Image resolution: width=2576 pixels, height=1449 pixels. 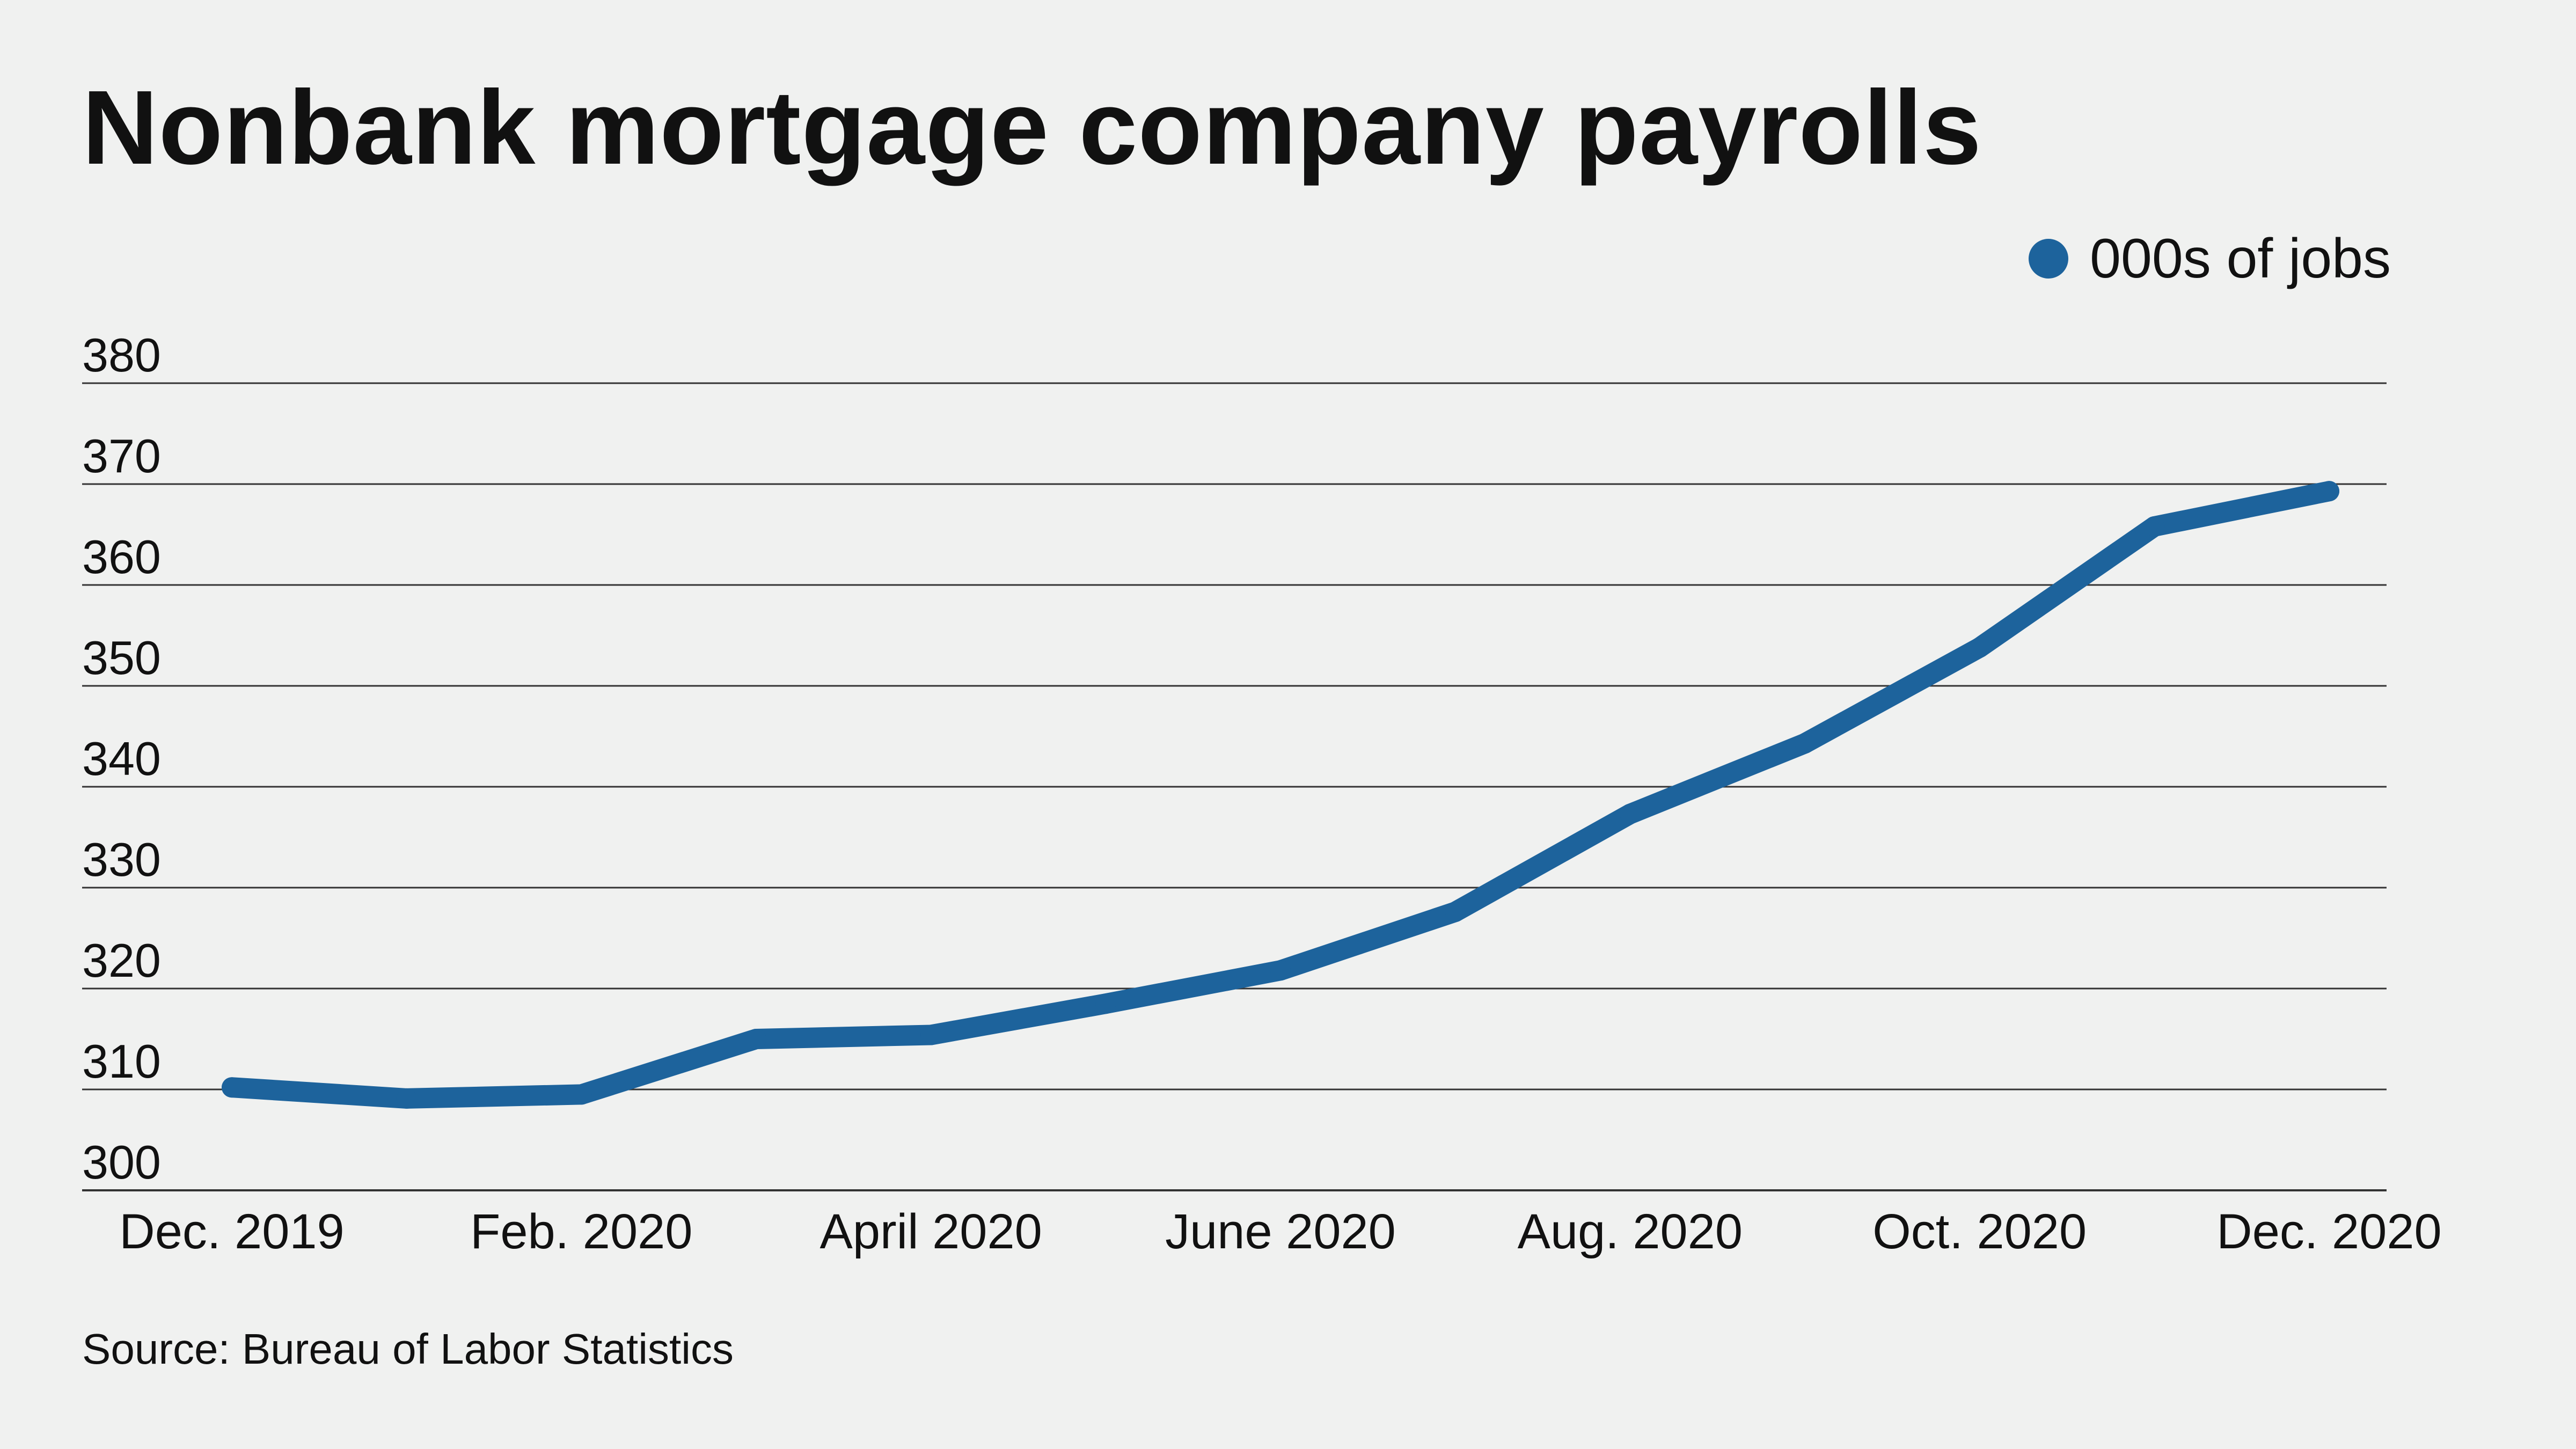 I want to click on y-tick-label: 320, so click(x=121, y=960).